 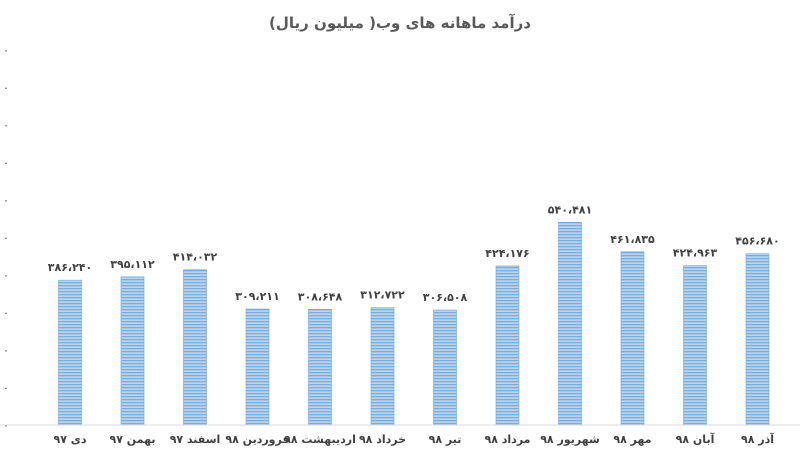 What do you see at coordinates (133, 439) in the screenshot?
I see `x-tick-label: بهمن ۹۷` at bounding box center [133, 439].